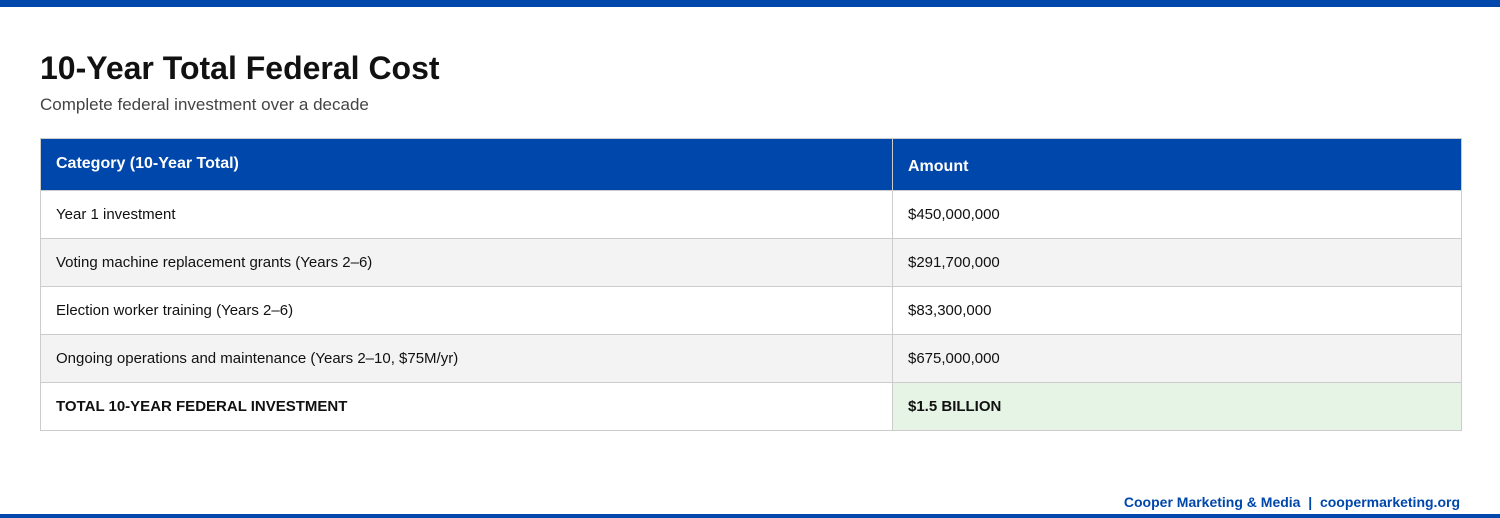  I want to click on row-category: Year 1 investment, so click(466, 214).